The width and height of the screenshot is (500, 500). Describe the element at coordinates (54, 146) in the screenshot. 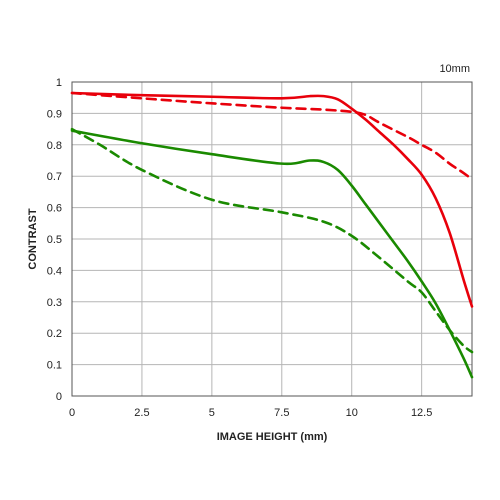

I see `y-tick-label: 0.8` at that location.